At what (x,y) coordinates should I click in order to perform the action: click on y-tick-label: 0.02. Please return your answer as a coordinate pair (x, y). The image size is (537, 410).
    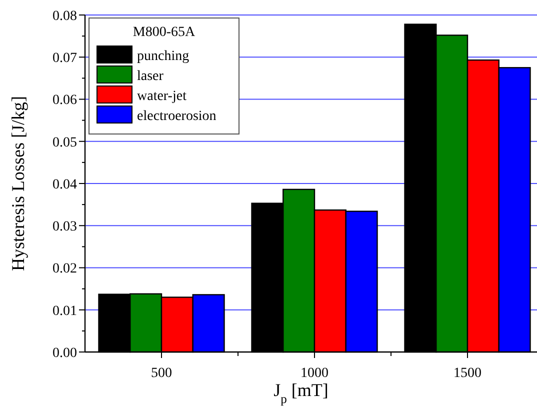
    Looking at the image, I should click on (64, 269).